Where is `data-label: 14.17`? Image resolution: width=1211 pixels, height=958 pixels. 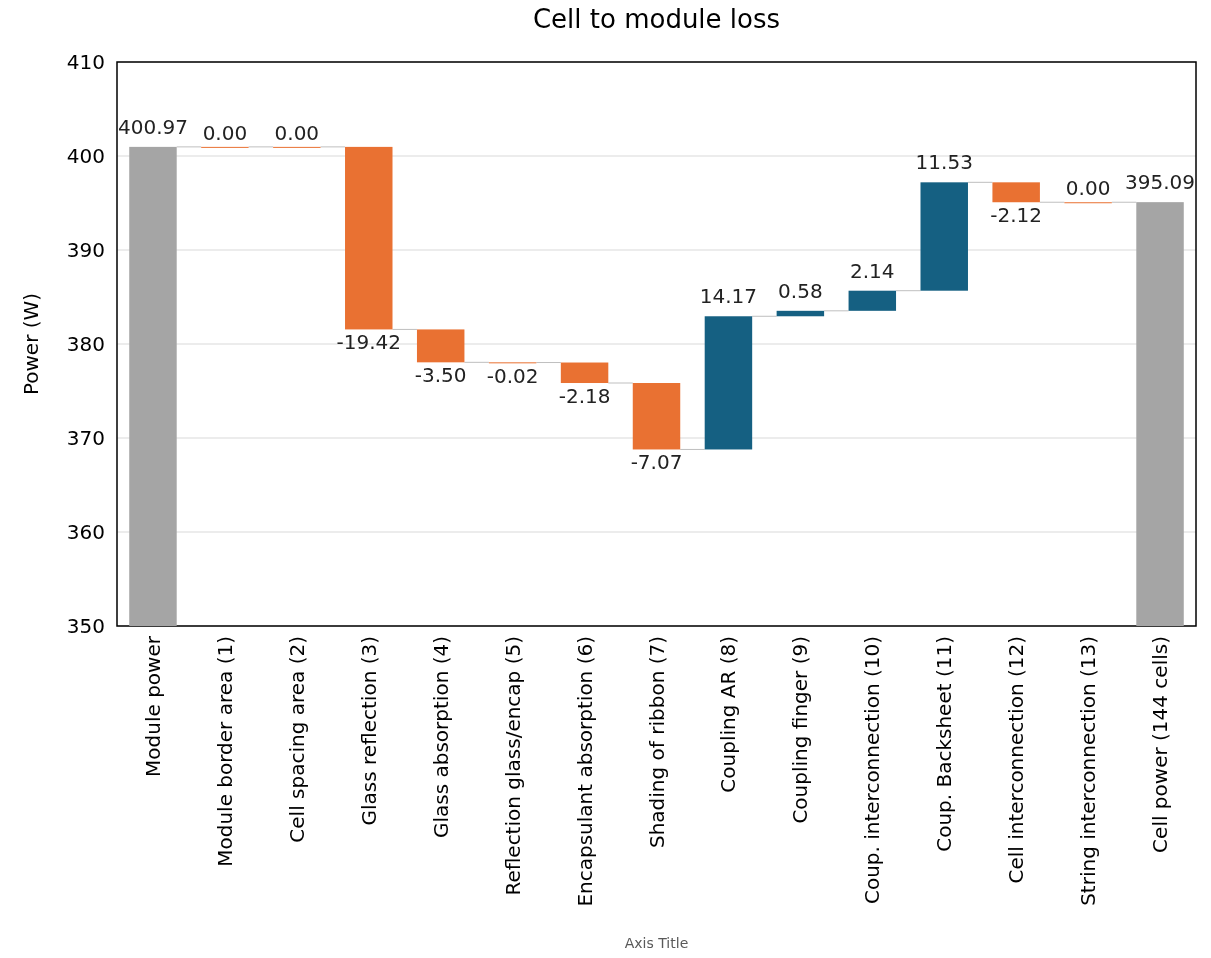
data-label: 14.17 is located at coordinates (728, 296).